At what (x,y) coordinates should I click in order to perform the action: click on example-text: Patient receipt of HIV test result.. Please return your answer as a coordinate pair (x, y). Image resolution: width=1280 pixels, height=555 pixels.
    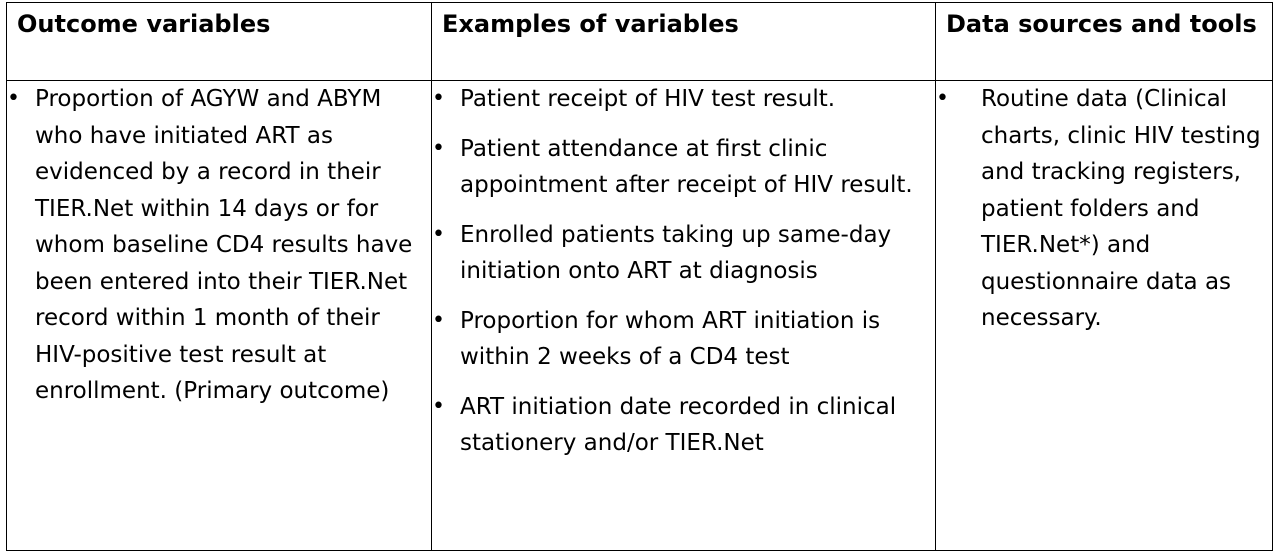
    Looking at the image, I should click on (648, 99).